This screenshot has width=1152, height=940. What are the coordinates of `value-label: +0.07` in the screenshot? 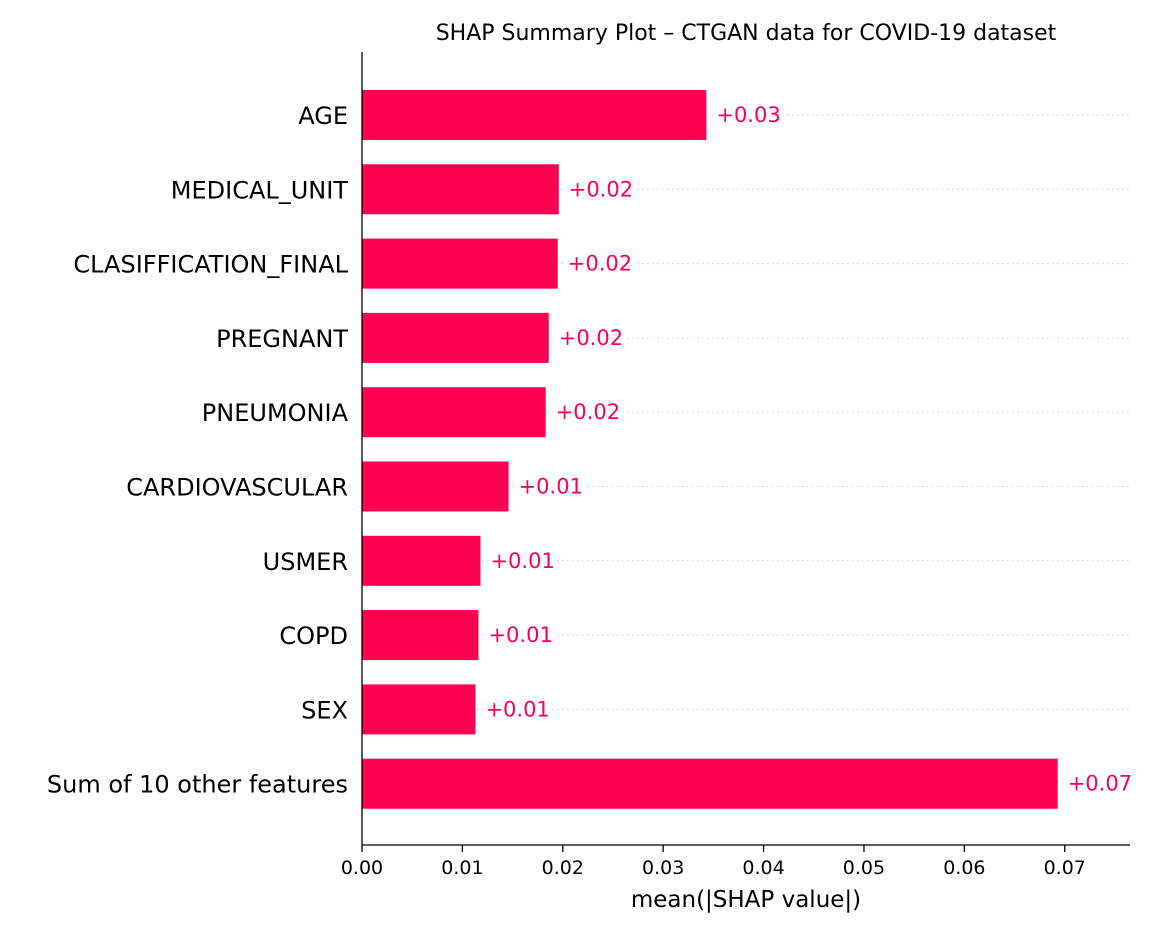 It's located at (1100, 784).